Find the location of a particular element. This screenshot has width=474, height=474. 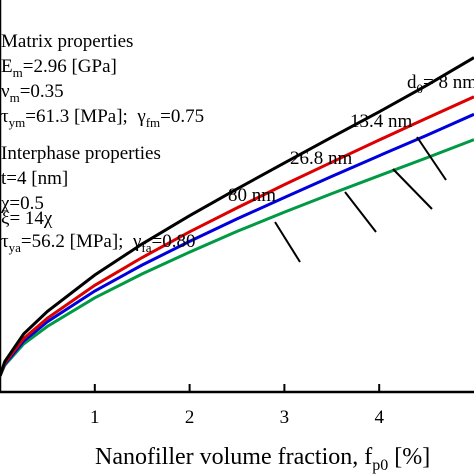

x-tick-label-3: 3 is located at coordinates (285, 417).